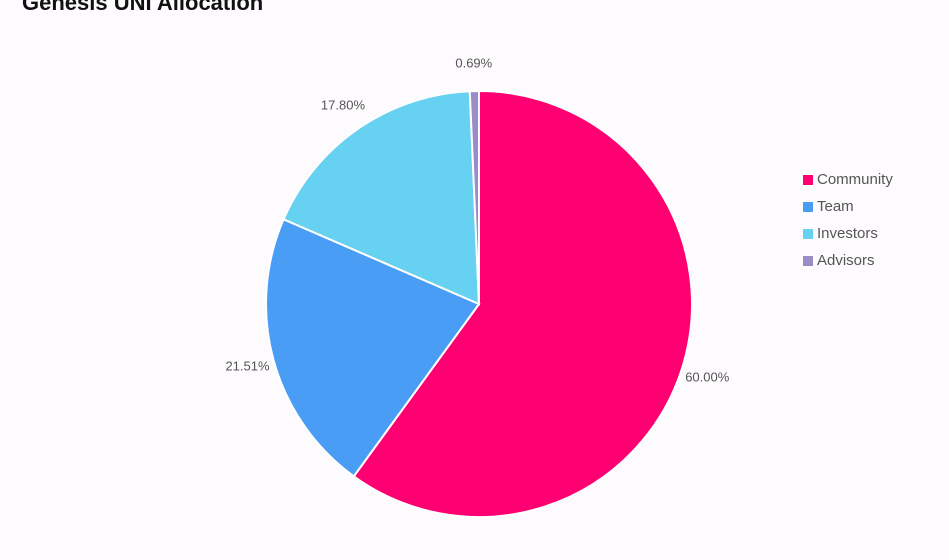 The width and height of the screenshot is (949, 560). I want to click on legend-label: Advisors, so click(846, 260).